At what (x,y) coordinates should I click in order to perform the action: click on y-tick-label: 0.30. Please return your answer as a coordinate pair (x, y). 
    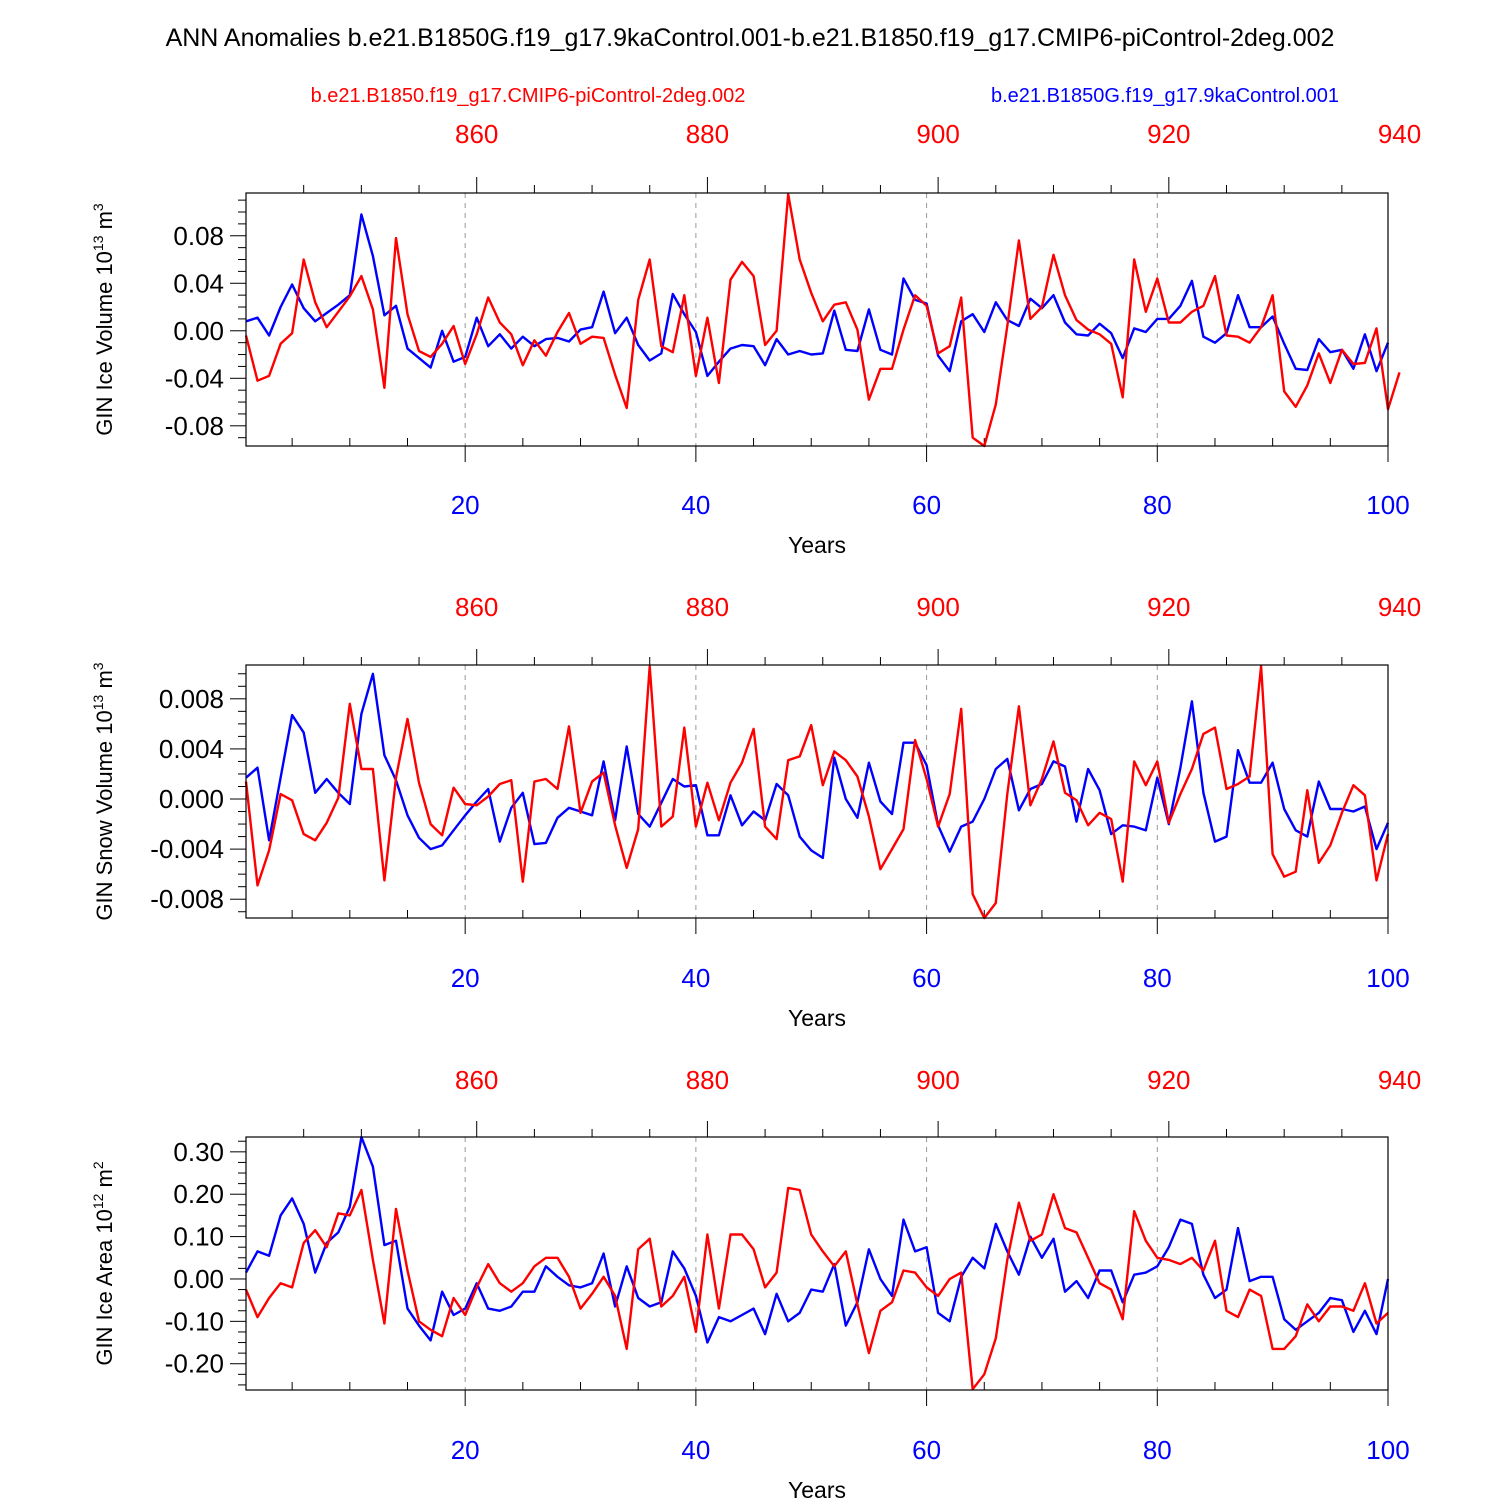
    Looking at the image, I should click on (198, 1152).